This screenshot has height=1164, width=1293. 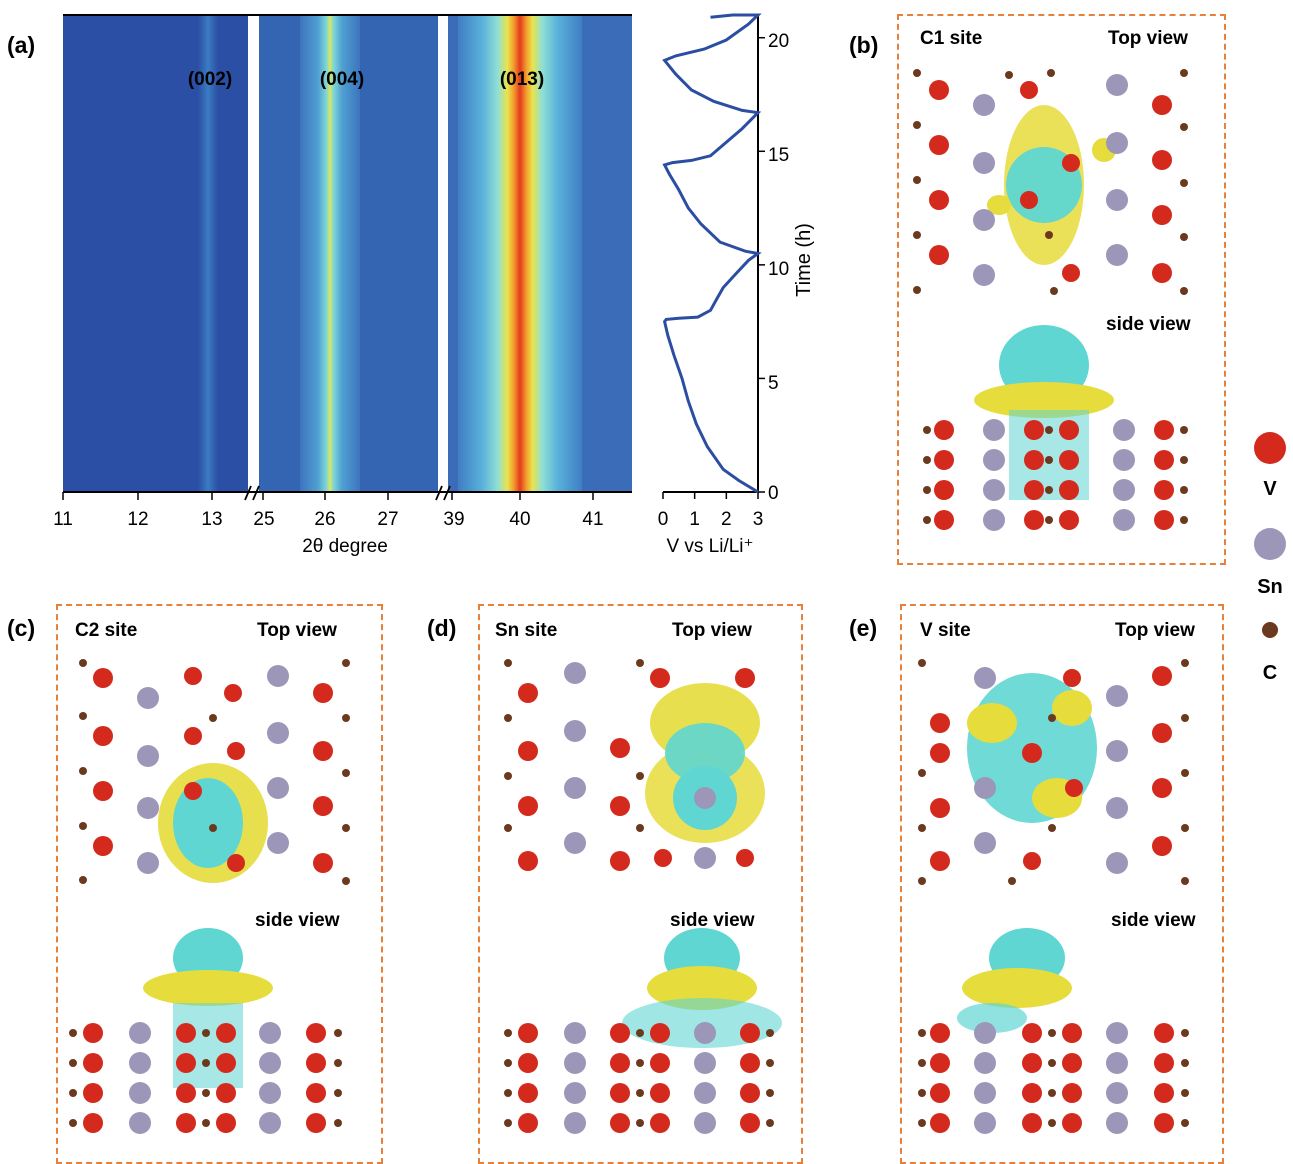 What do you see at coordinates (1053, 772) in the screenshot?
I see `v-top-view` at bounding box center [1053, 772].